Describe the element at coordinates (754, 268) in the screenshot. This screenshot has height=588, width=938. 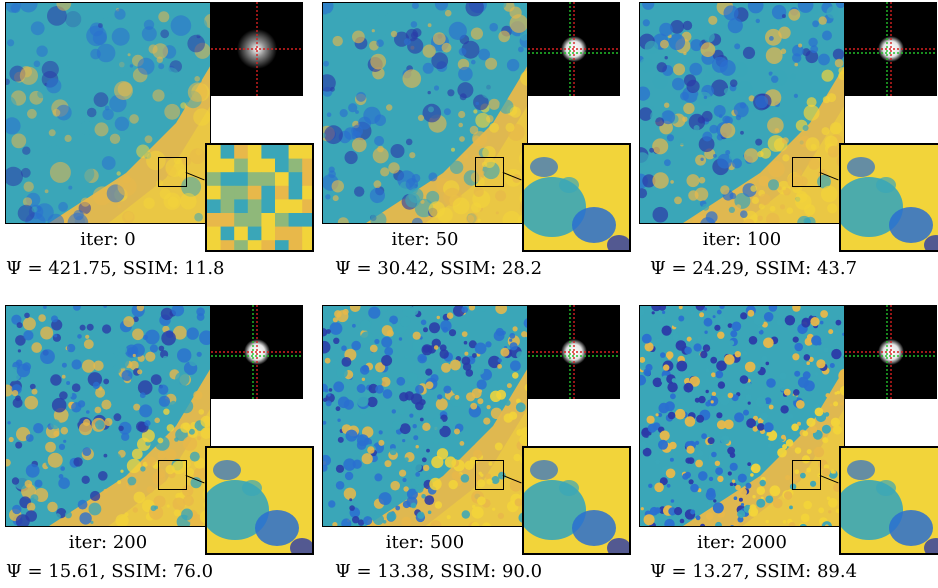
I see `metric-label: Ψ = 24.29, SSIM: 43.7` at that location.